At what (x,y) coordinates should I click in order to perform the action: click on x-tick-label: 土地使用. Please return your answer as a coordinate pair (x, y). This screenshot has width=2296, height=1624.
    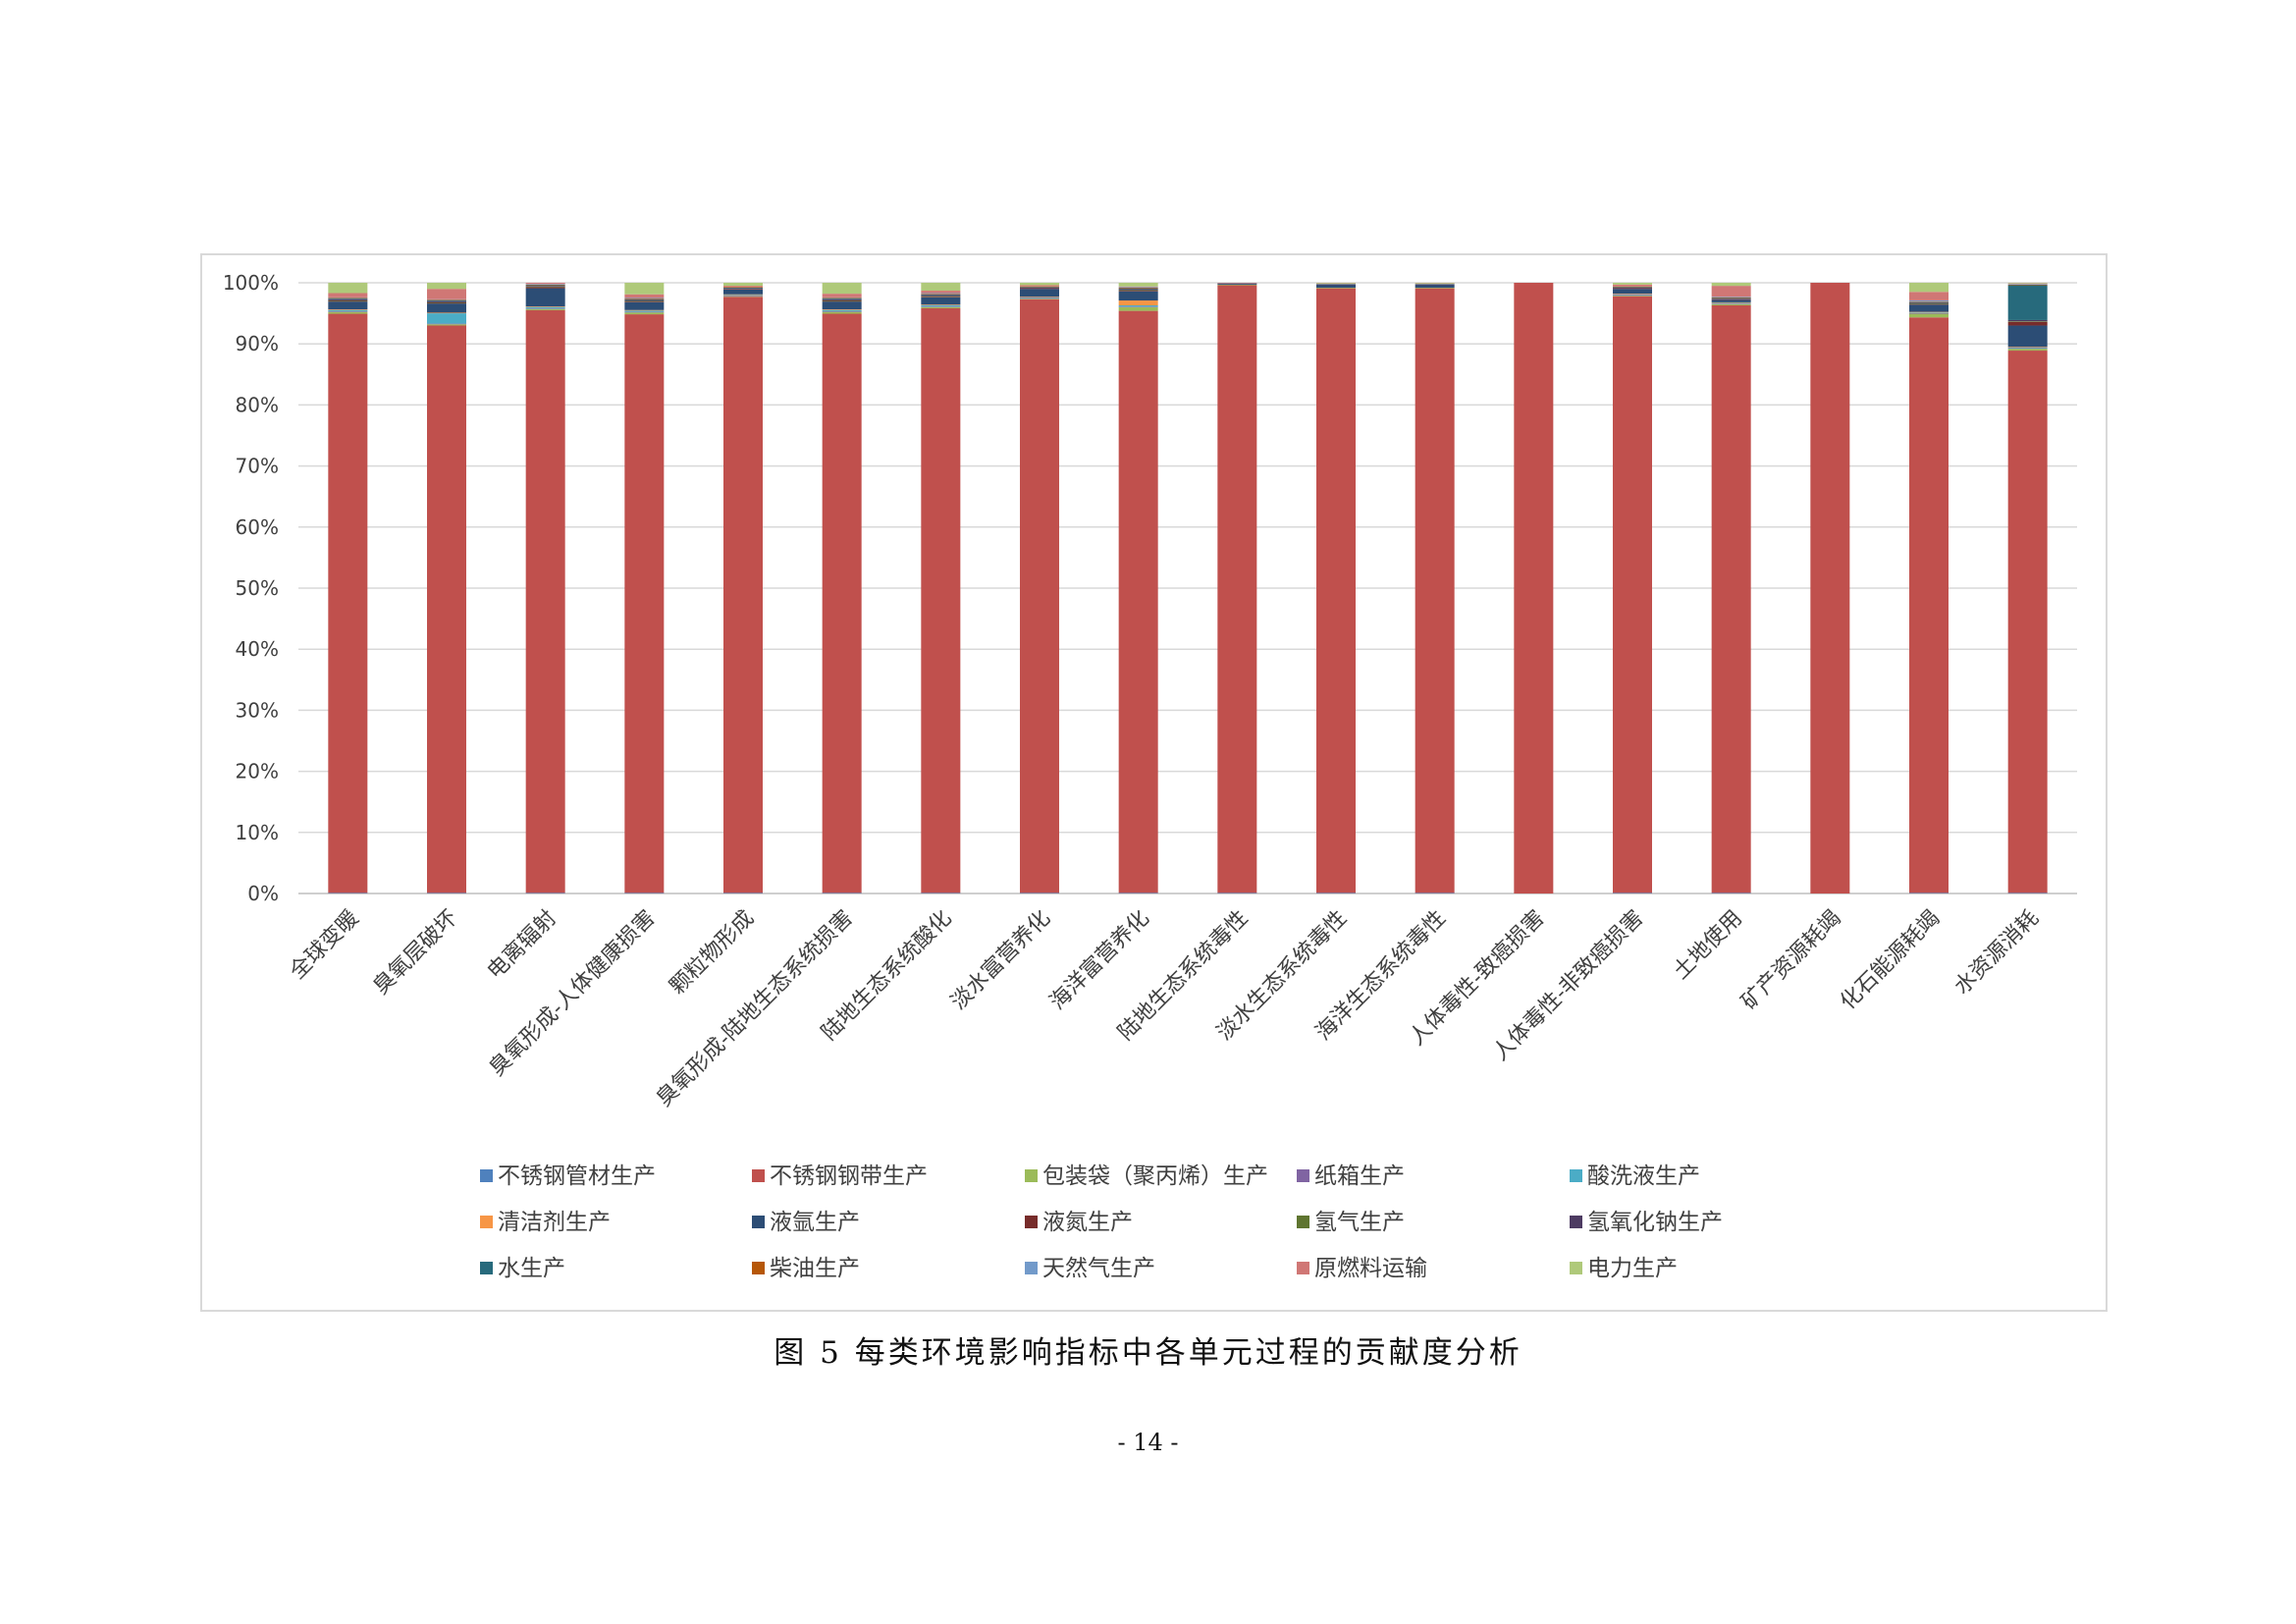
    Looking at the image, I should click on (1708, 945).